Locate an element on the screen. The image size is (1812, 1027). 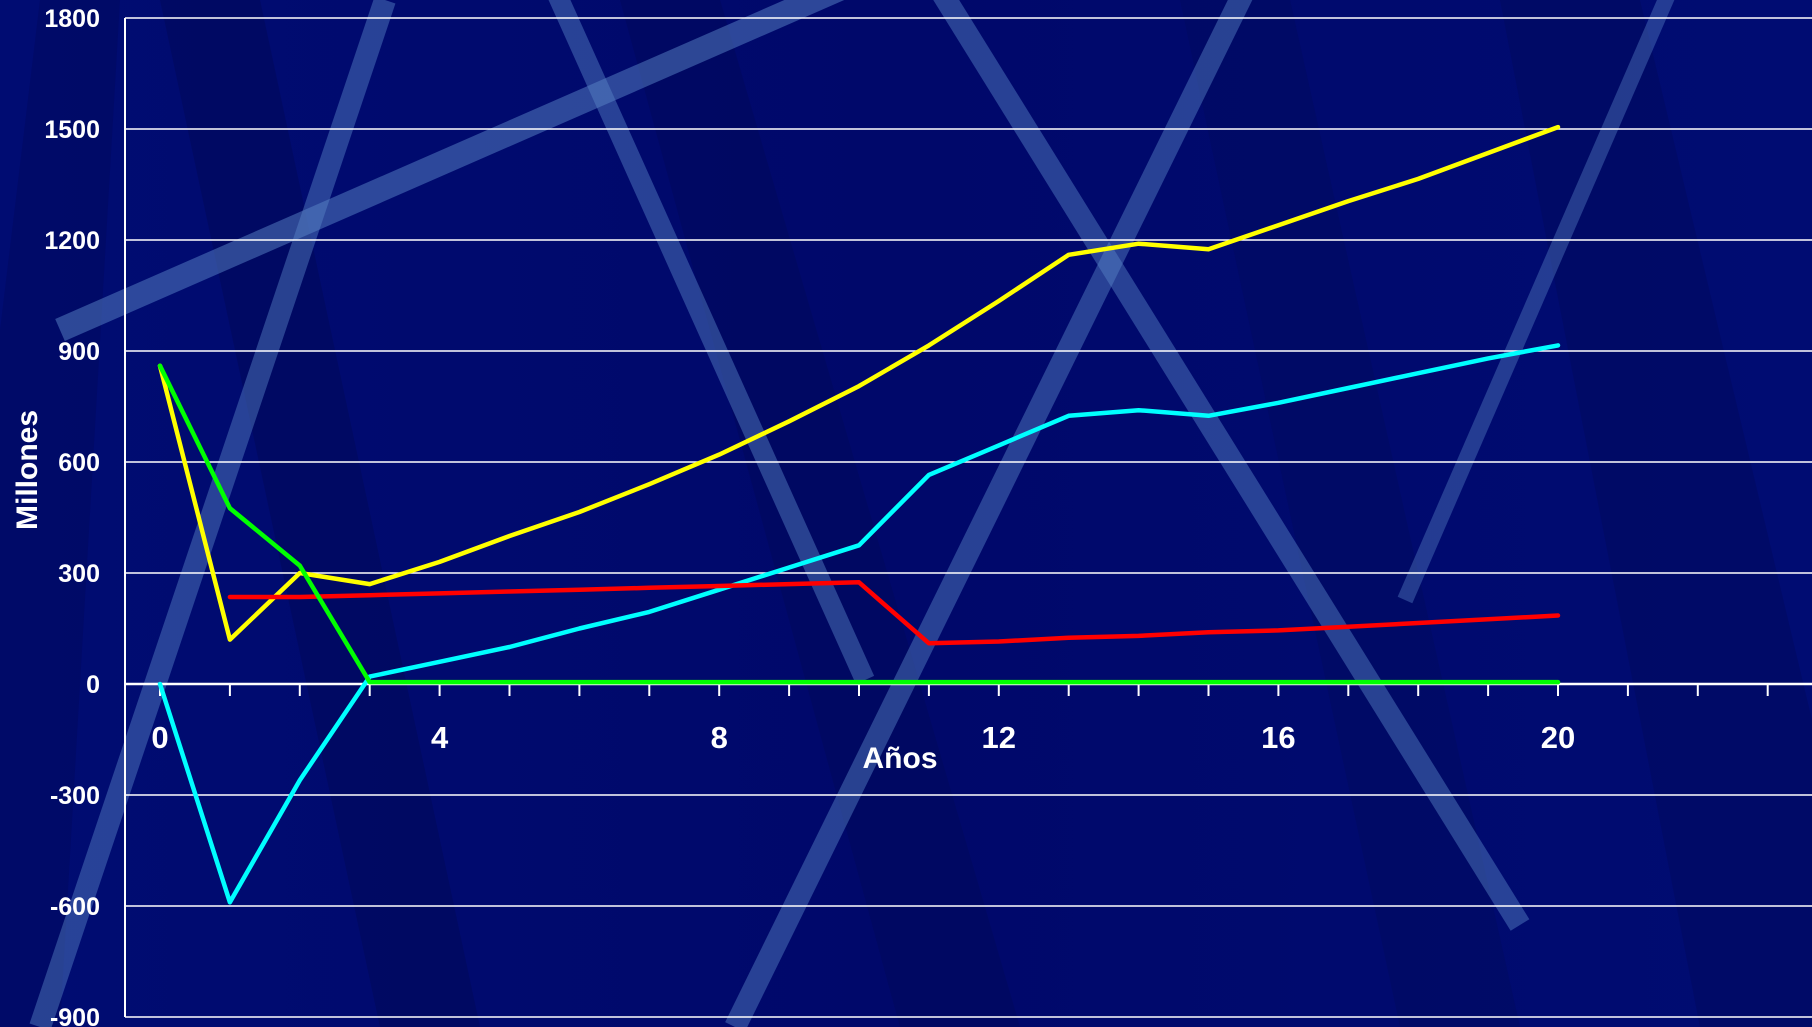
y-axis-title: Millones is located at coordinates (27, 470).